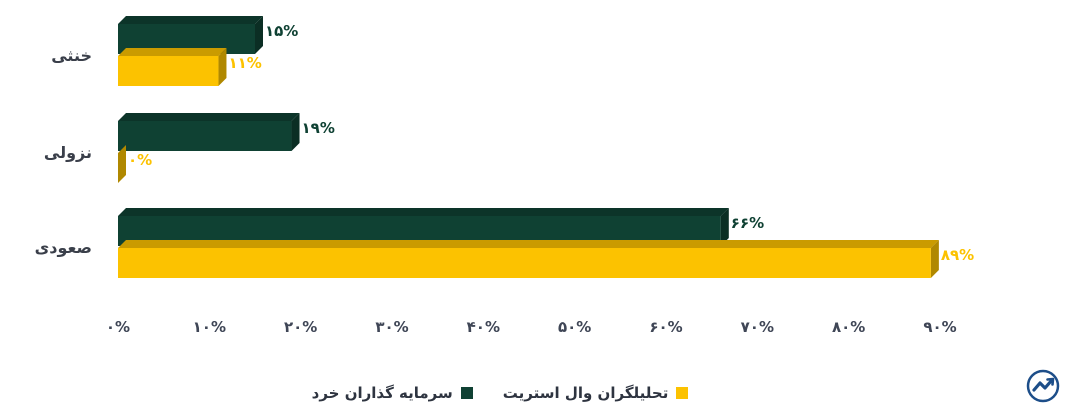  I want to click on trend-arrow-logo-icon, so click(1043, 386).